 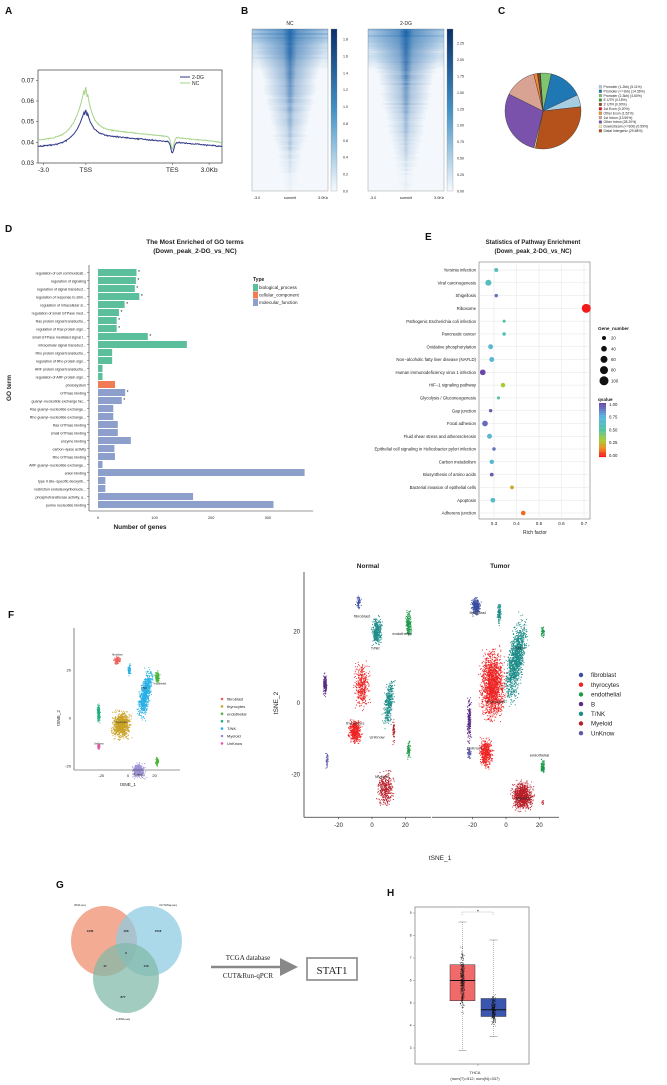 What do you see at coordinates (460, 270) in the screenshot?
I see `pathway-label: Yersinia infection` at bounding box center [460, 270].